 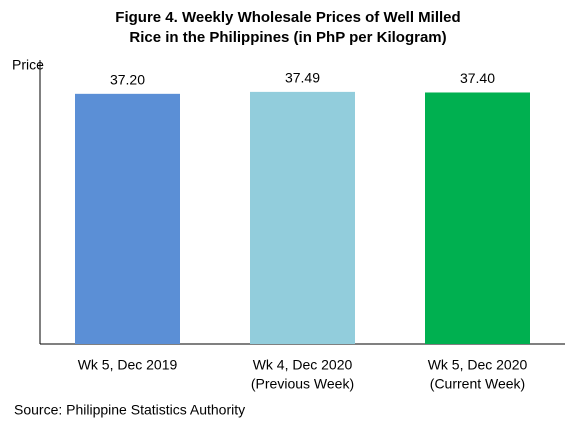 I want to click on value-label: 37.40, so click(x=477, y=78).